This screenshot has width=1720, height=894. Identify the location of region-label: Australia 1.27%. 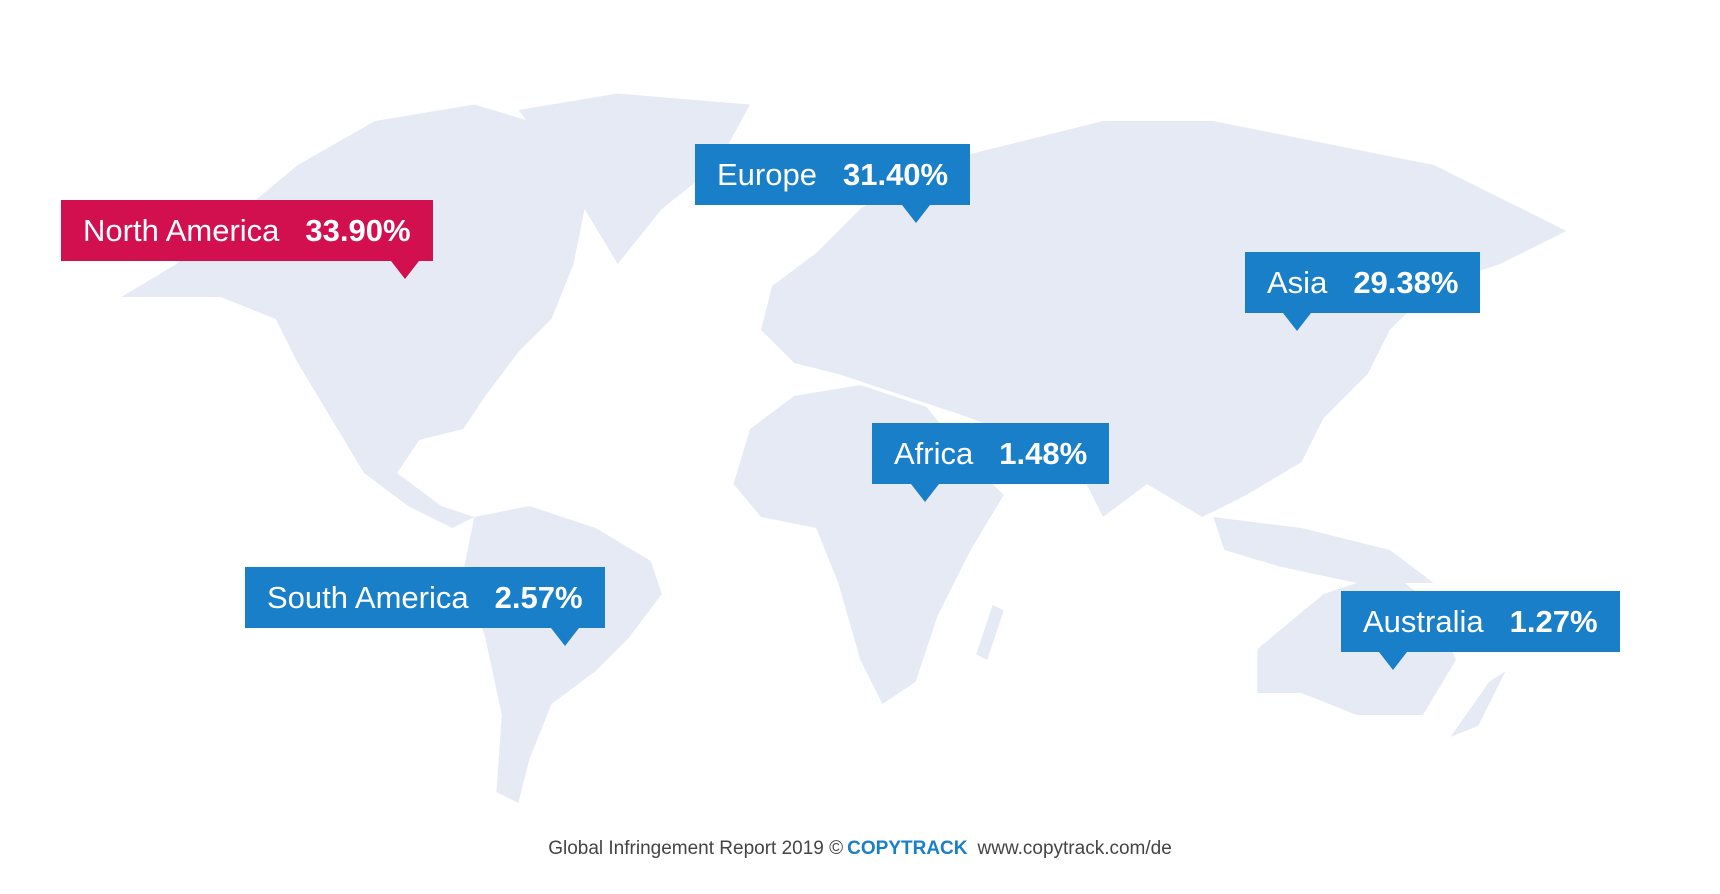
(1480, 630).